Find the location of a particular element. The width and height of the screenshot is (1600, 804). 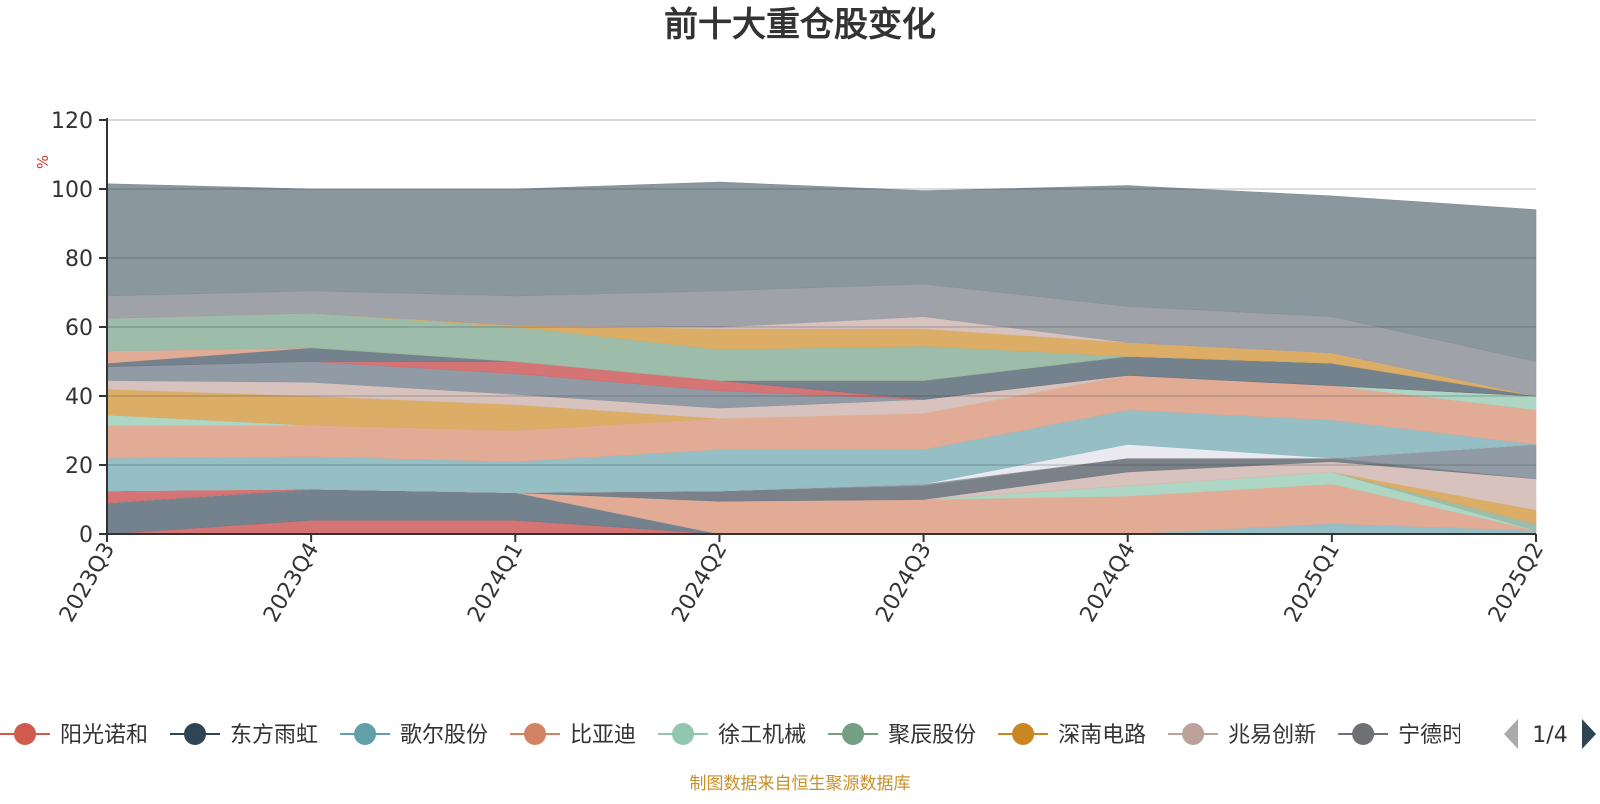

legend-item: 歌尔股份 is located at coordinates (414, 735).